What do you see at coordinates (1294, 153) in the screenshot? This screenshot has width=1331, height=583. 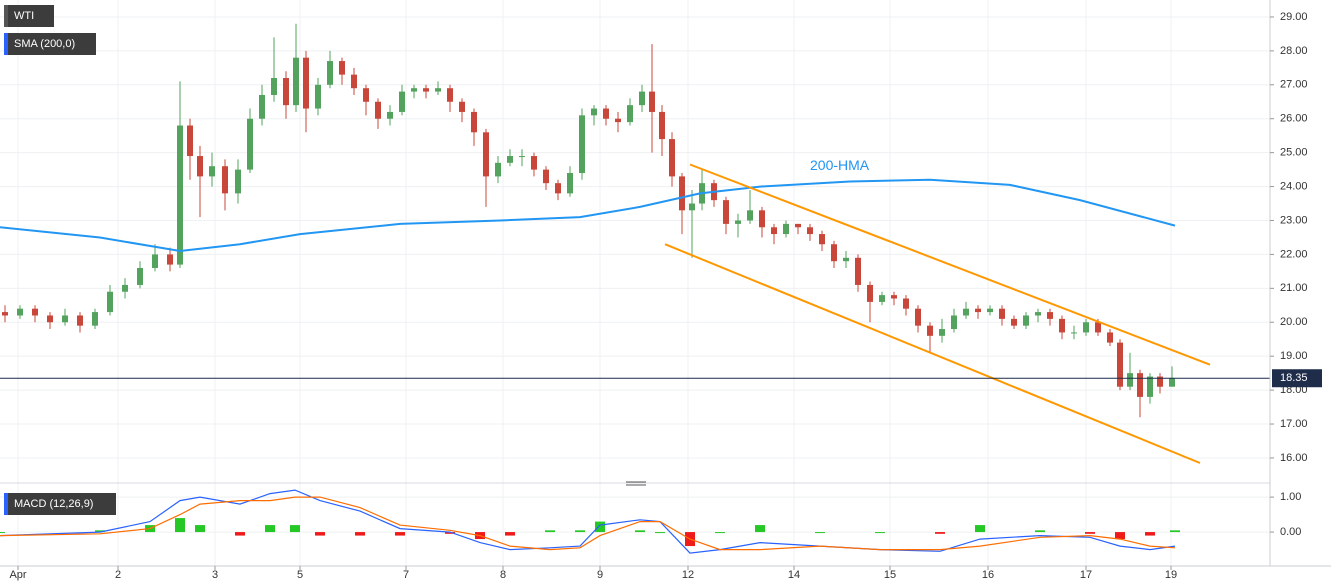 I see `y-tick-label: 25.00` at bounding box center [1294, 153].